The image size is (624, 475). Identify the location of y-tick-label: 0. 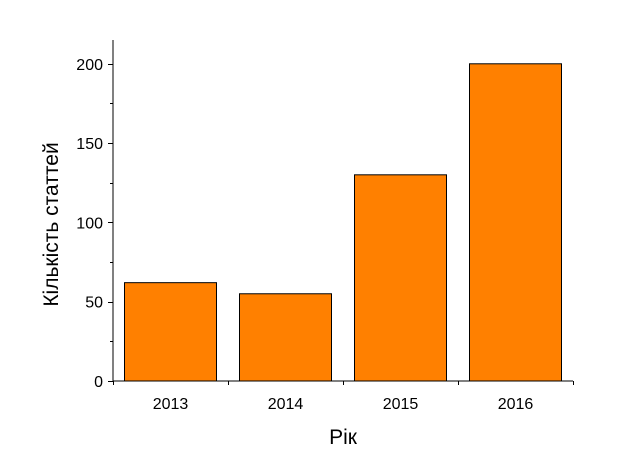
(98, 382).